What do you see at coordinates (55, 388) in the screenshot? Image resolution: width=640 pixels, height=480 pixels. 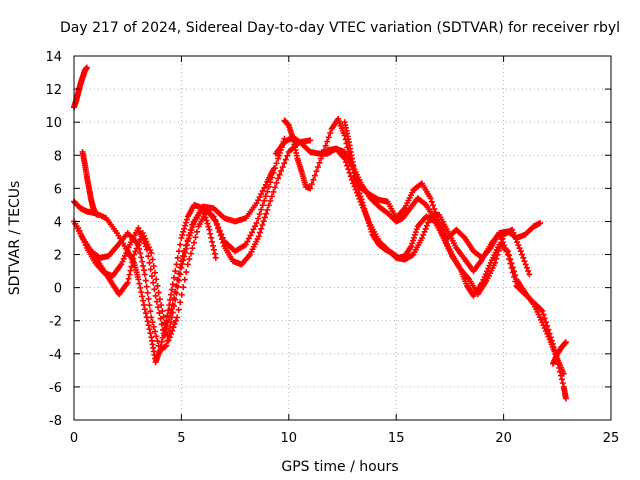 I see `y-tick-label: -6` at bounding box center [55, 388].